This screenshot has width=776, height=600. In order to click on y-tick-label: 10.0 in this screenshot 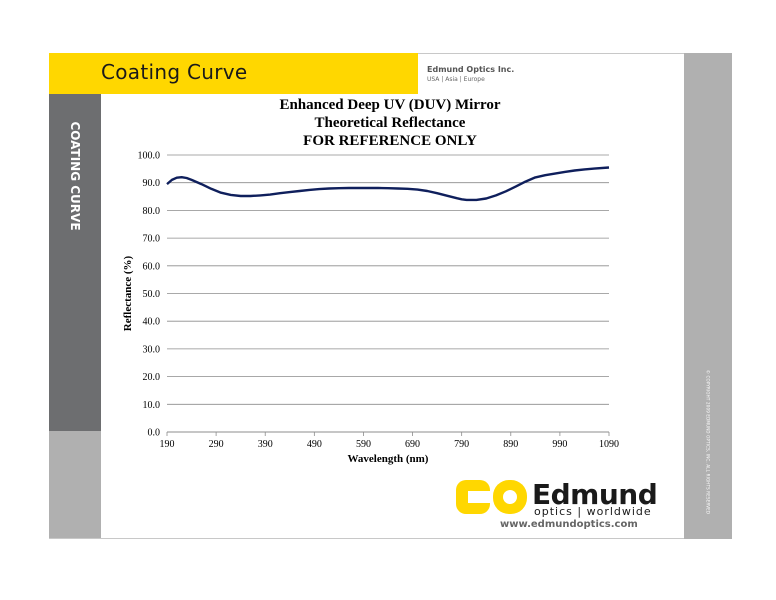, I will do `click(152, 405)`.